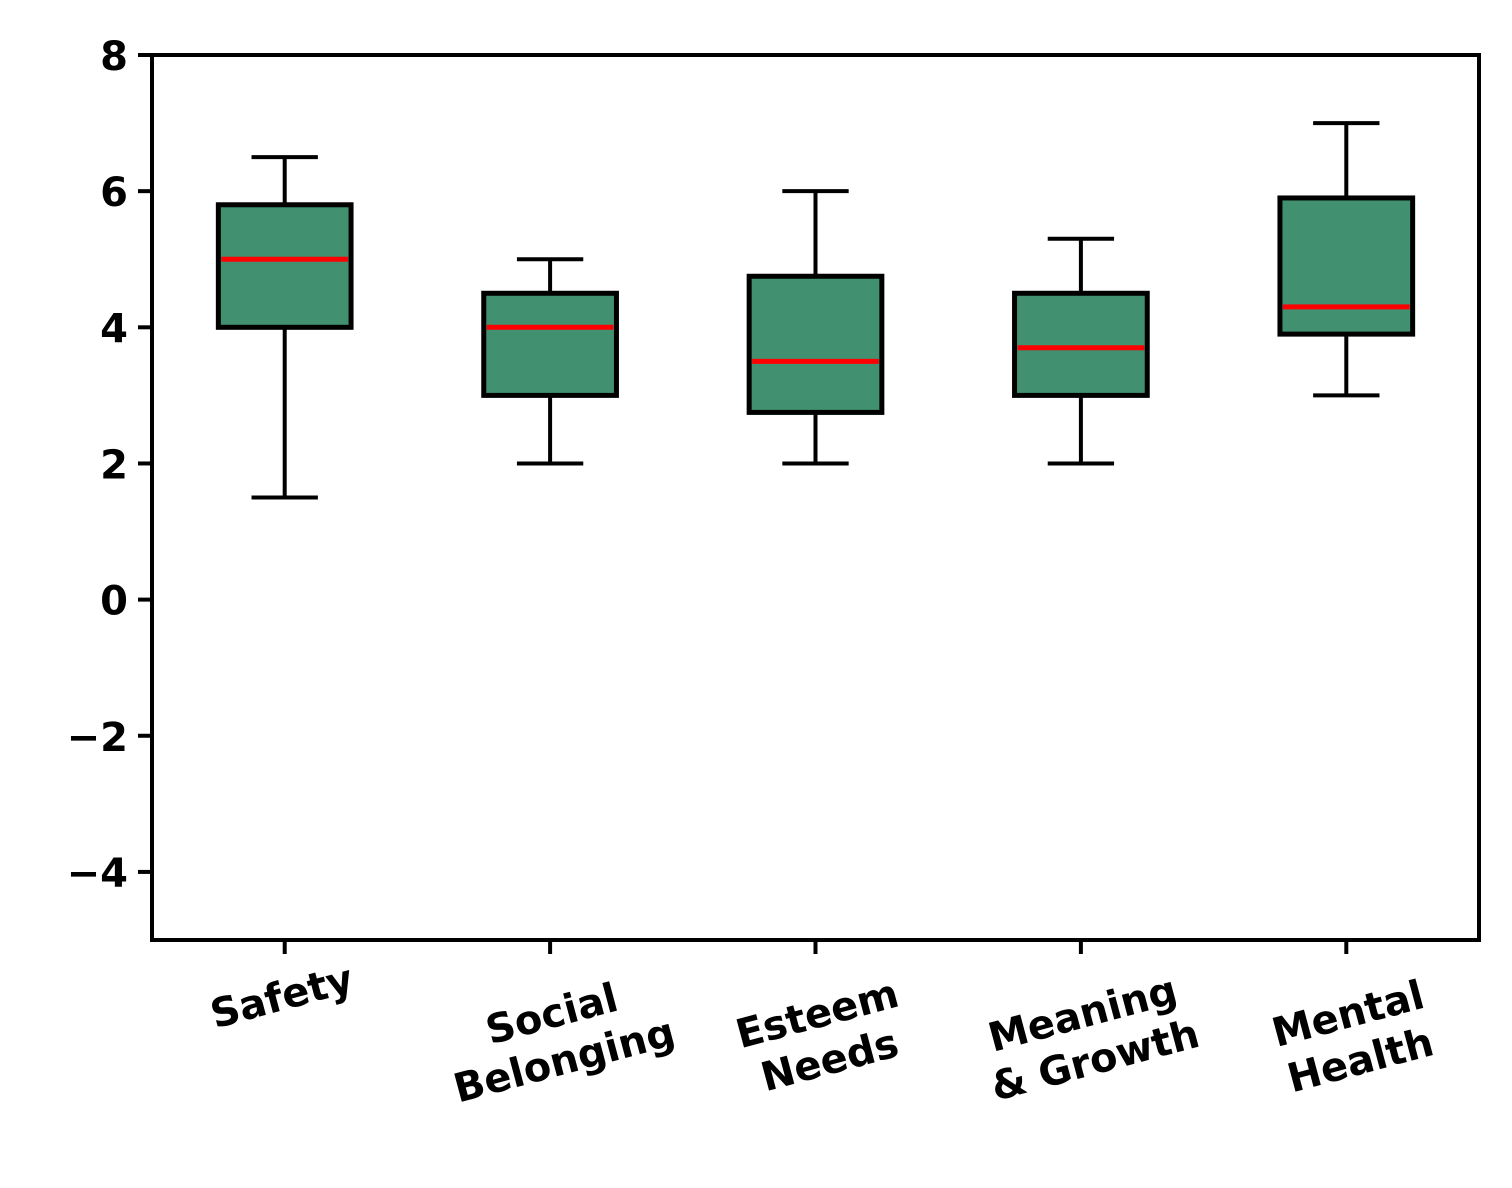 The height and width of the screenshot is (1188, 1512). I want to click on y-tick-label: −4, so click(97, 874).